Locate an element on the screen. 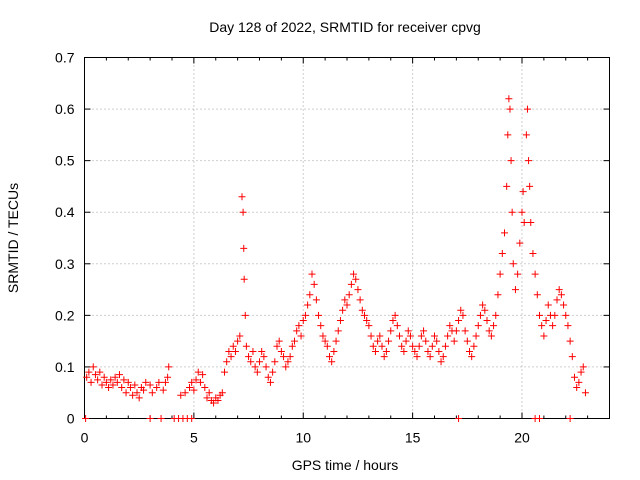 The image size is (640, 480). x-tick-labels: 0 5 10 15 20 is located at coordinates (305, 438).